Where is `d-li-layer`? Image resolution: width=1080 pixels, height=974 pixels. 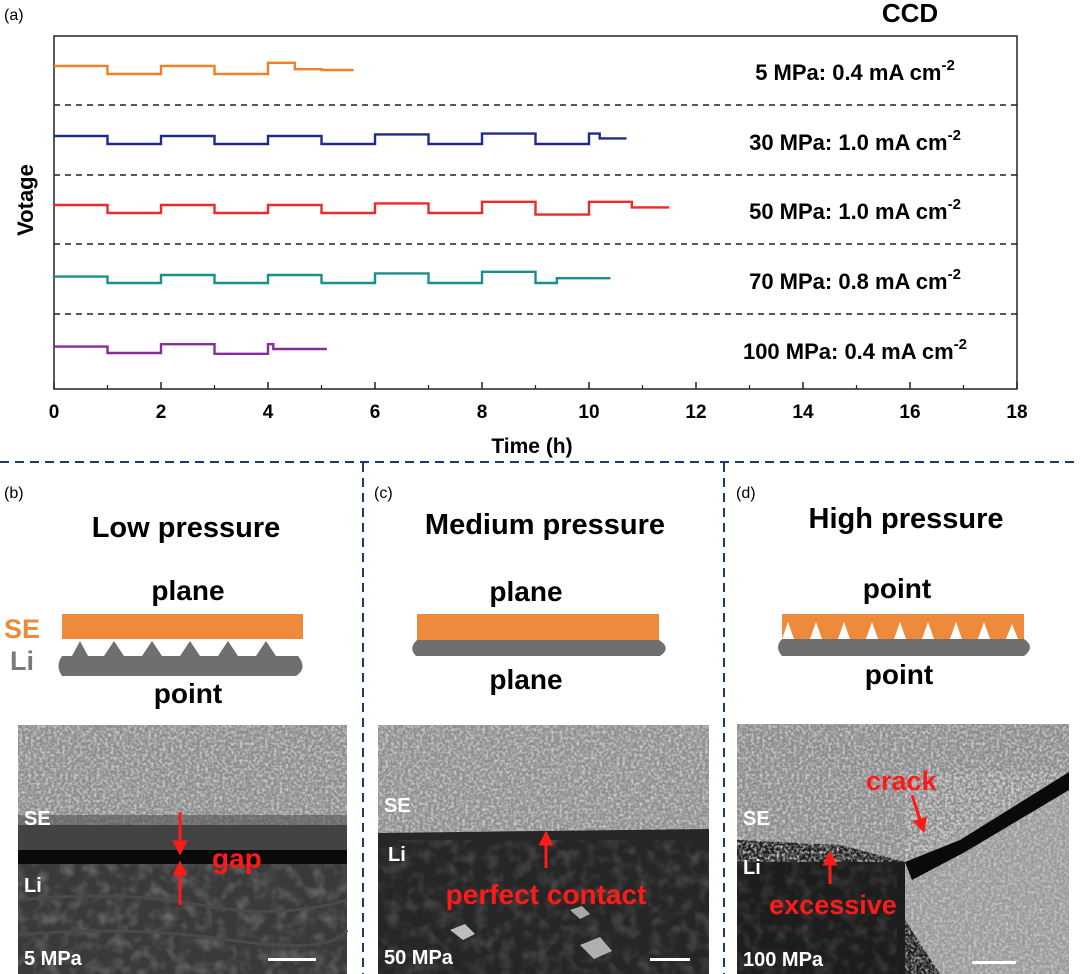
d-li-layer is located at coordinates (904, 647).